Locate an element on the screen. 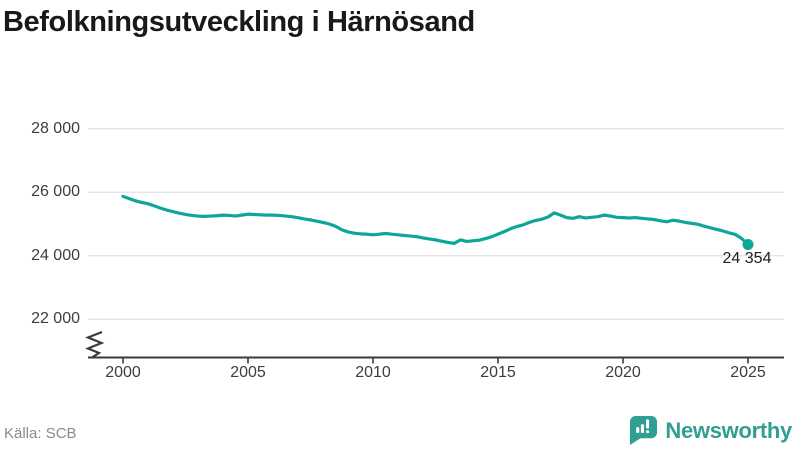  source-note: Källa: SCB is located at coordinates (40, 433).